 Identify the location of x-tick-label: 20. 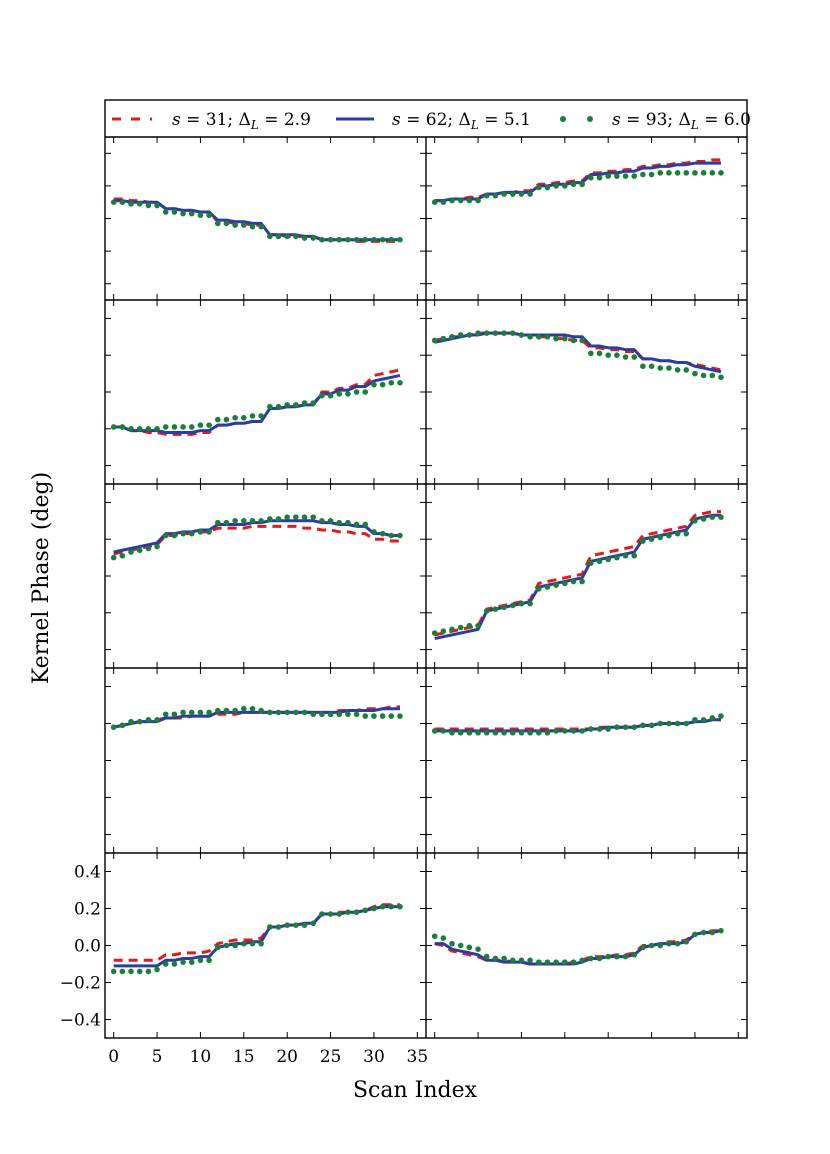
(287, 1057).